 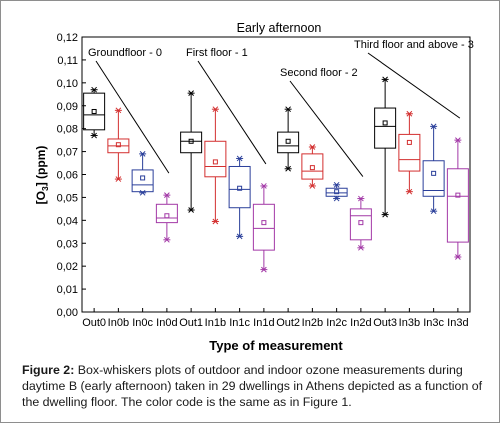 What do you see at coordinates (433, 323) in the screenshot?
I see `x-tick-label: In3c` at bounding box center [433, 323].